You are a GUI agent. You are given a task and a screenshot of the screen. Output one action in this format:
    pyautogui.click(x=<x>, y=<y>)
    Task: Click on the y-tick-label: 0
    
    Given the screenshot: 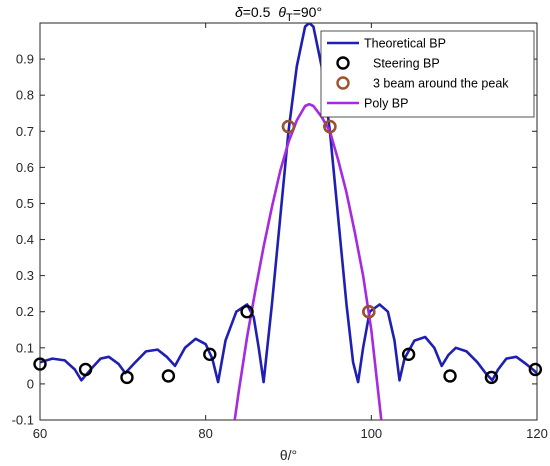 What is the action you would take?
    pyautogui.click(x=30, y=383)
    